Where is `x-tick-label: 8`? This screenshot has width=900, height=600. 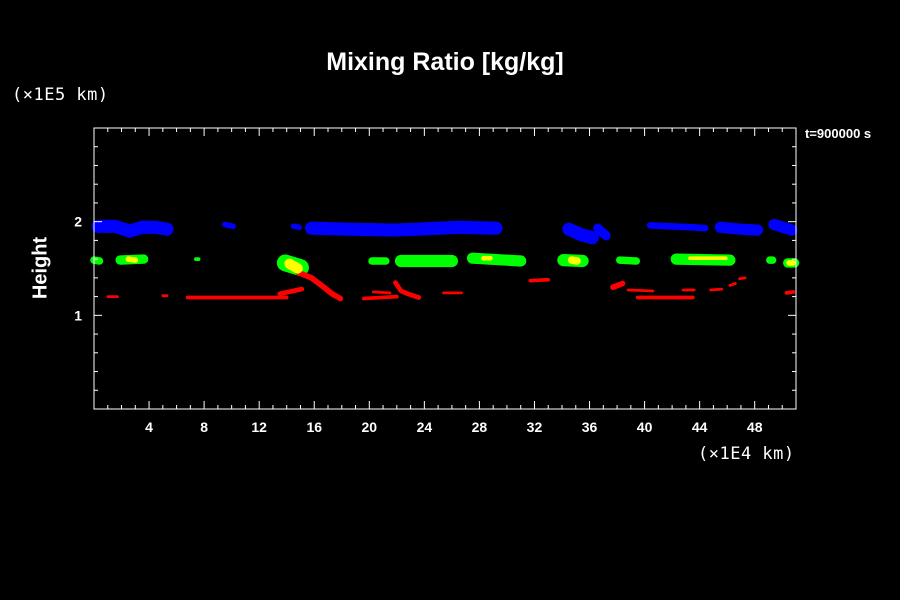
x-tick-label: 8 is located at coordinates (204, 427).